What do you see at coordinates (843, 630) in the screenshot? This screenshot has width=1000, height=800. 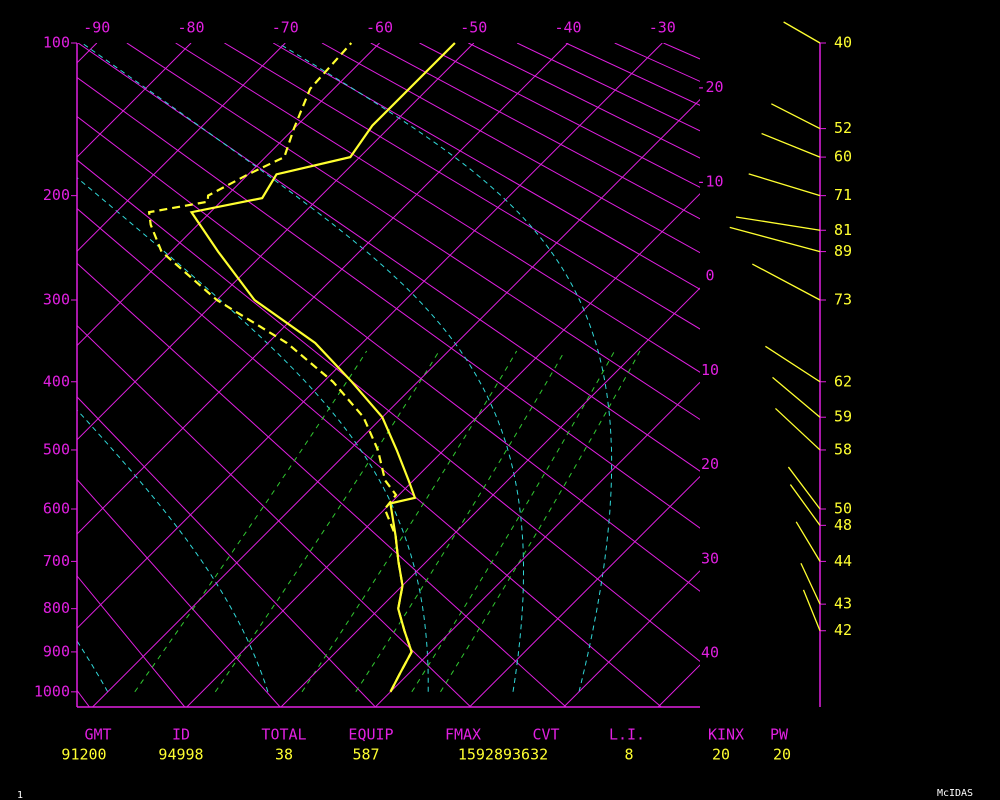 I see `wind-label: 42` at bounding box center [843, 630].